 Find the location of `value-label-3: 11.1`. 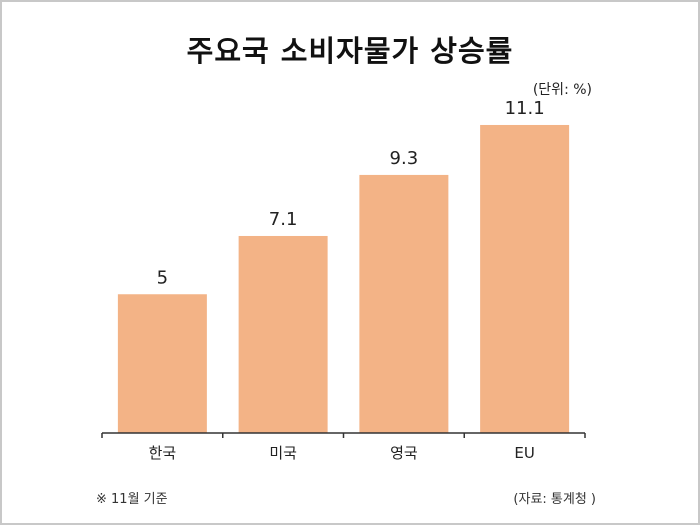

value-label-3: 11.1 is located at coordinates (525, 108).